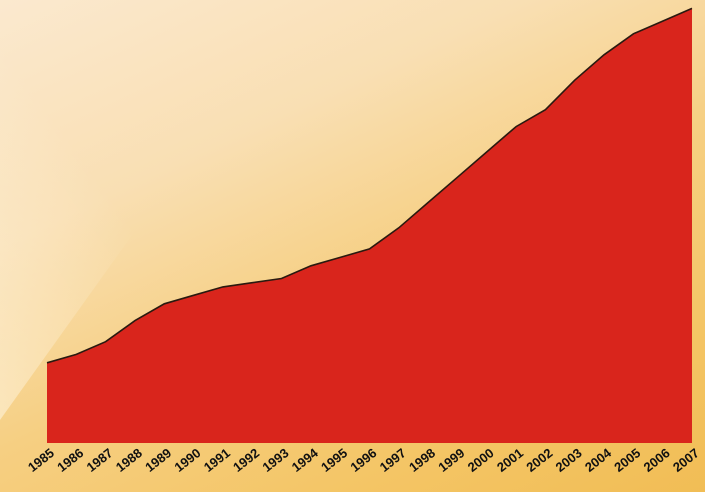 The height and width of the screenshot is (492, 705). I want to click on x-tick-label-1996: 1996, so click(363, 460).